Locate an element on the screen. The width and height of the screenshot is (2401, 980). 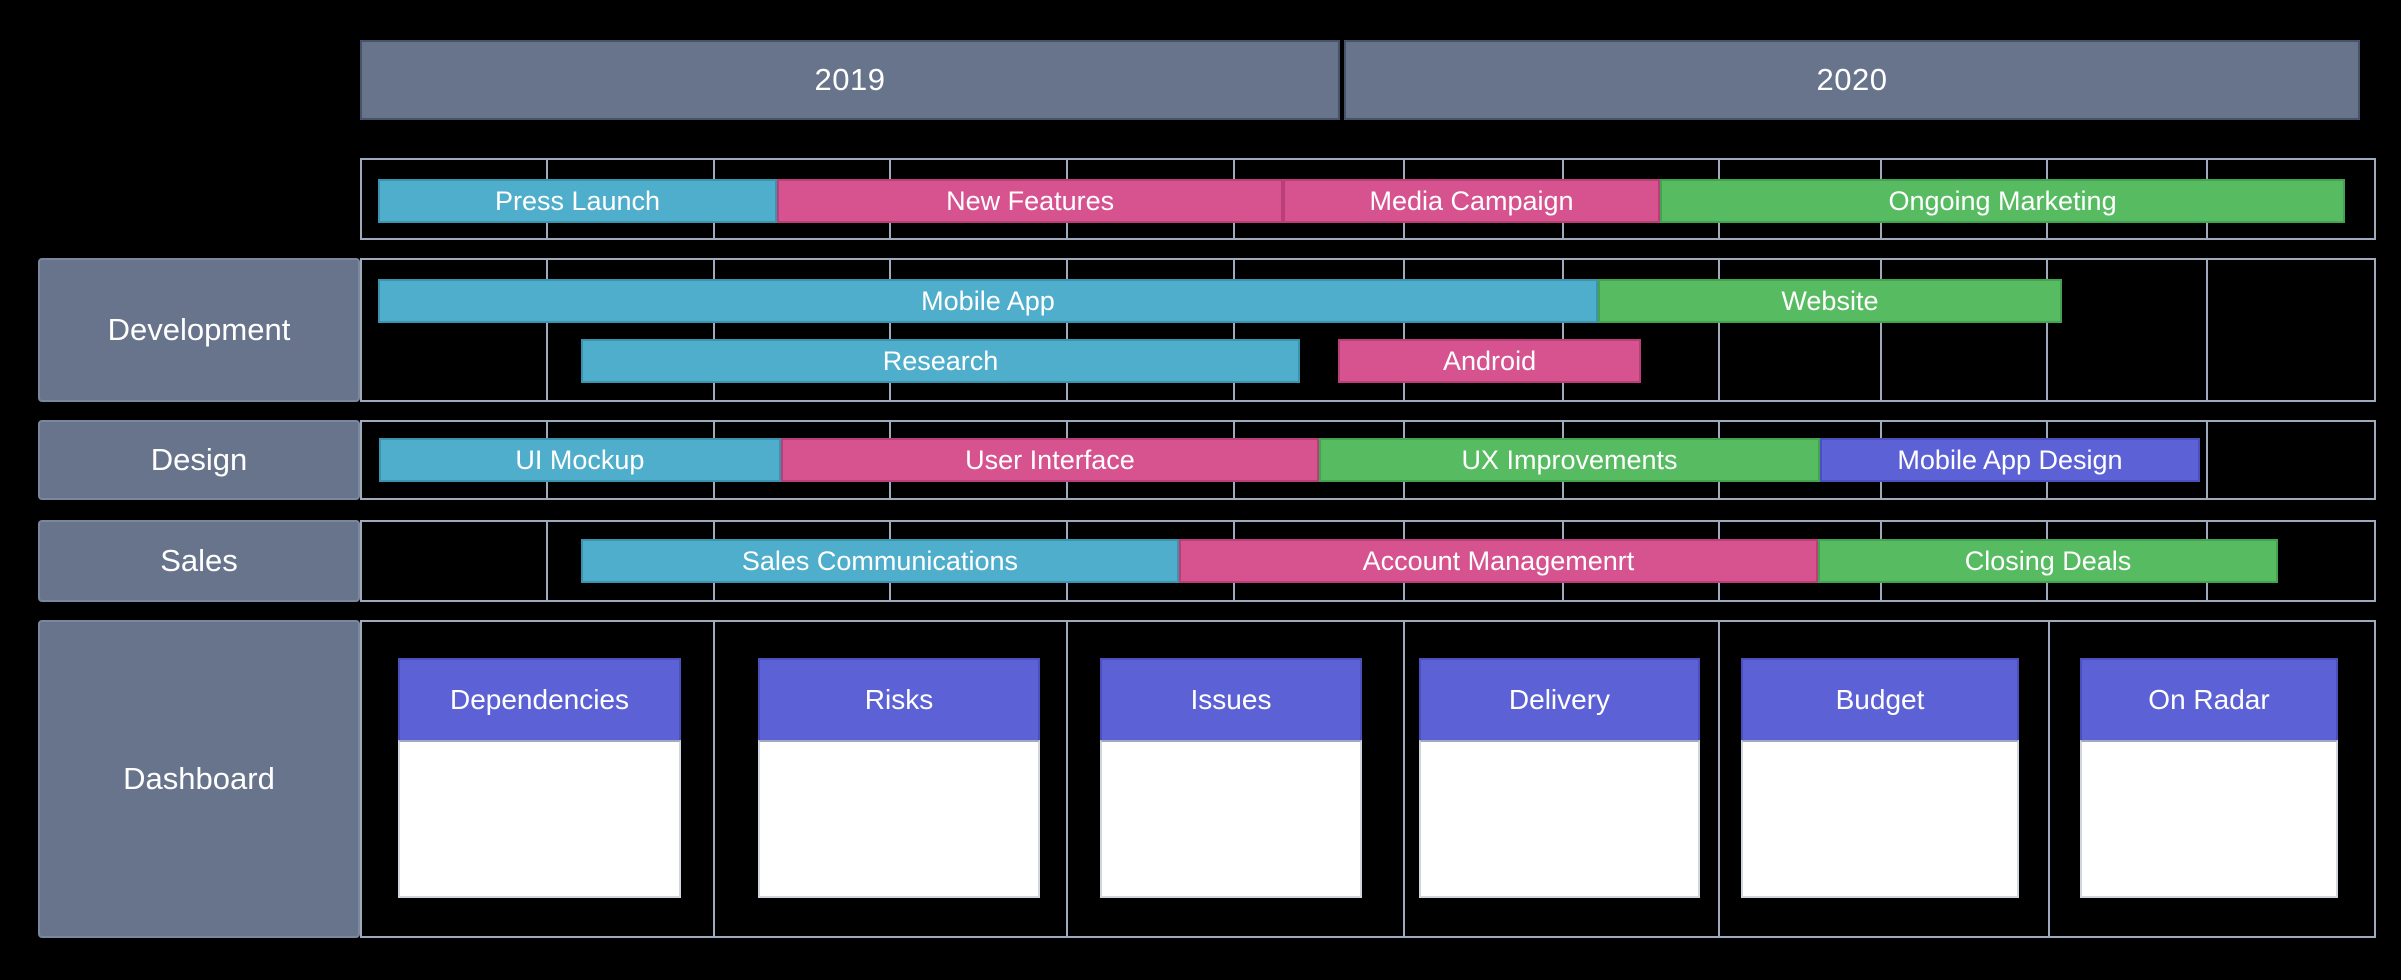
dashboard-card-title: Budget is located at coordinates (1880, 699).